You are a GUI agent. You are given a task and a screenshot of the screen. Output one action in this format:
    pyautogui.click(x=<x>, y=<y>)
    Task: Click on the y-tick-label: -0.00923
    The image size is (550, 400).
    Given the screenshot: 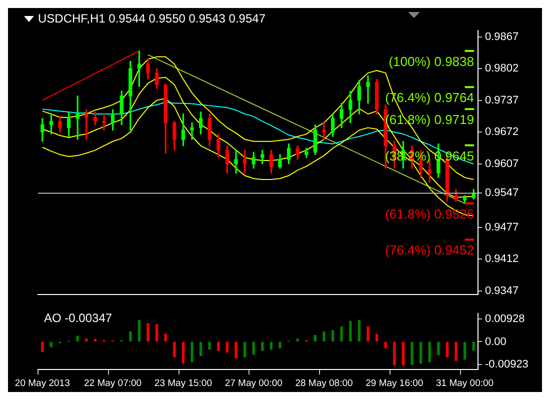 What is the action you would take?
    pyautogui.click(x=506, y=364)
    